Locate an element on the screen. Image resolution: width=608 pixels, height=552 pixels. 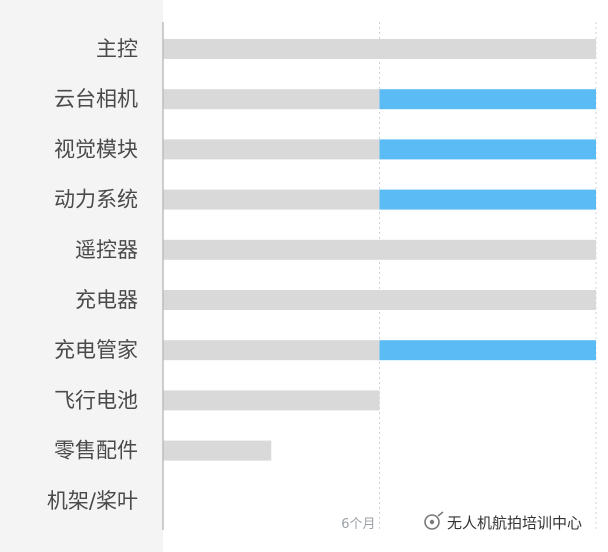
category-label: 动力系统 is located at coordinates (96, 200).